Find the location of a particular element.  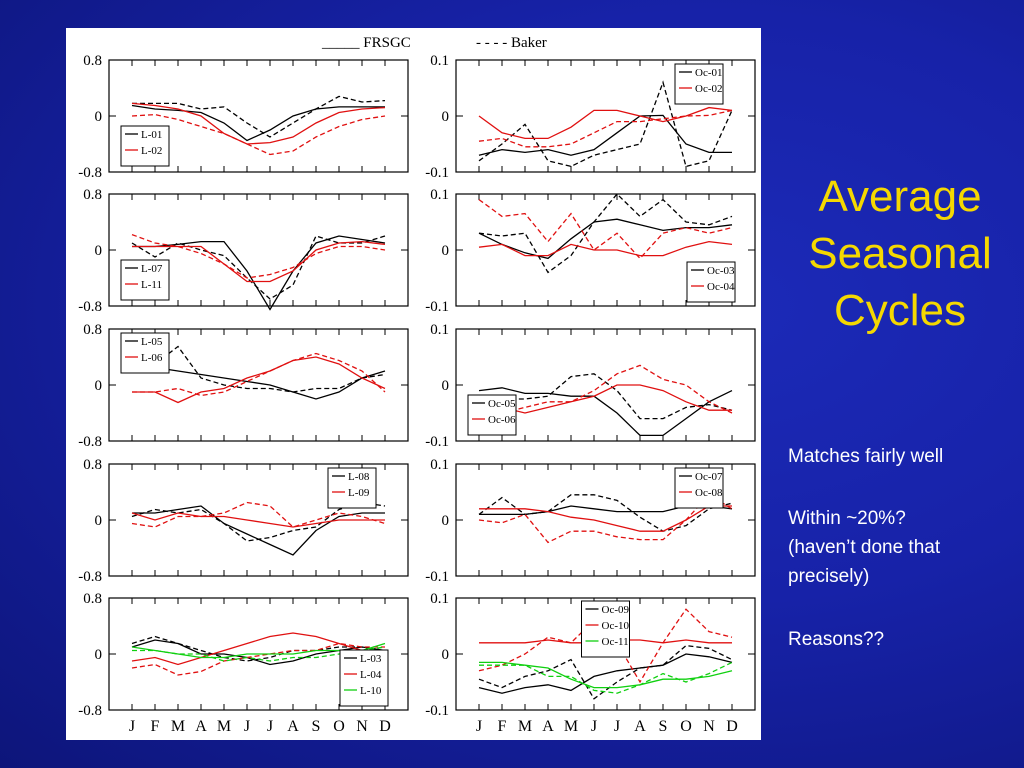

legend-entry: Oc-08 is located at coordinates (709, 493).